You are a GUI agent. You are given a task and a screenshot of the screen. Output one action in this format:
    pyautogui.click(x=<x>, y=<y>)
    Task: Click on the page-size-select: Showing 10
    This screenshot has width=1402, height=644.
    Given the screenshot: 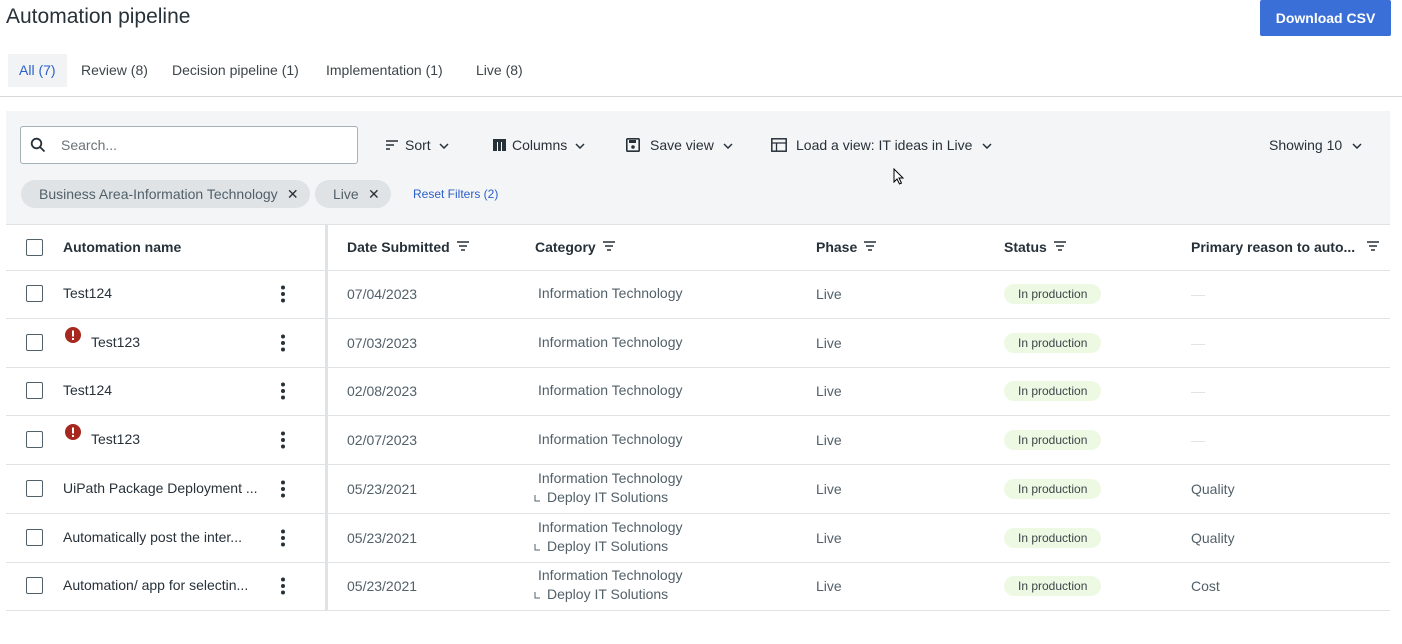 What is the action you would take?
    pyautogui.click(x=1306, y=145)
    